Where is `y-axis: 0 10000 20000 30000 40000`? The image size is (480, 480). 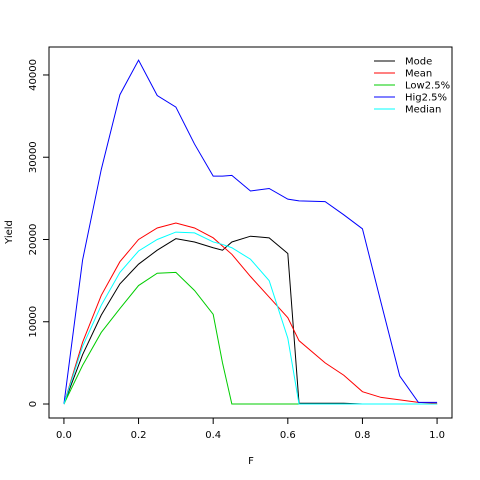 y-axis: 0 10000 20000 30000 40000 is located at coordinates (38, 233).